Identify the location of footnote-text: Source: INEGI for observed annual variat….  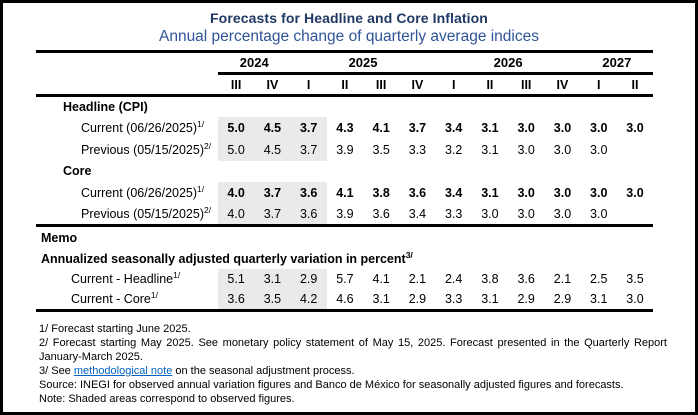
(331, 384).